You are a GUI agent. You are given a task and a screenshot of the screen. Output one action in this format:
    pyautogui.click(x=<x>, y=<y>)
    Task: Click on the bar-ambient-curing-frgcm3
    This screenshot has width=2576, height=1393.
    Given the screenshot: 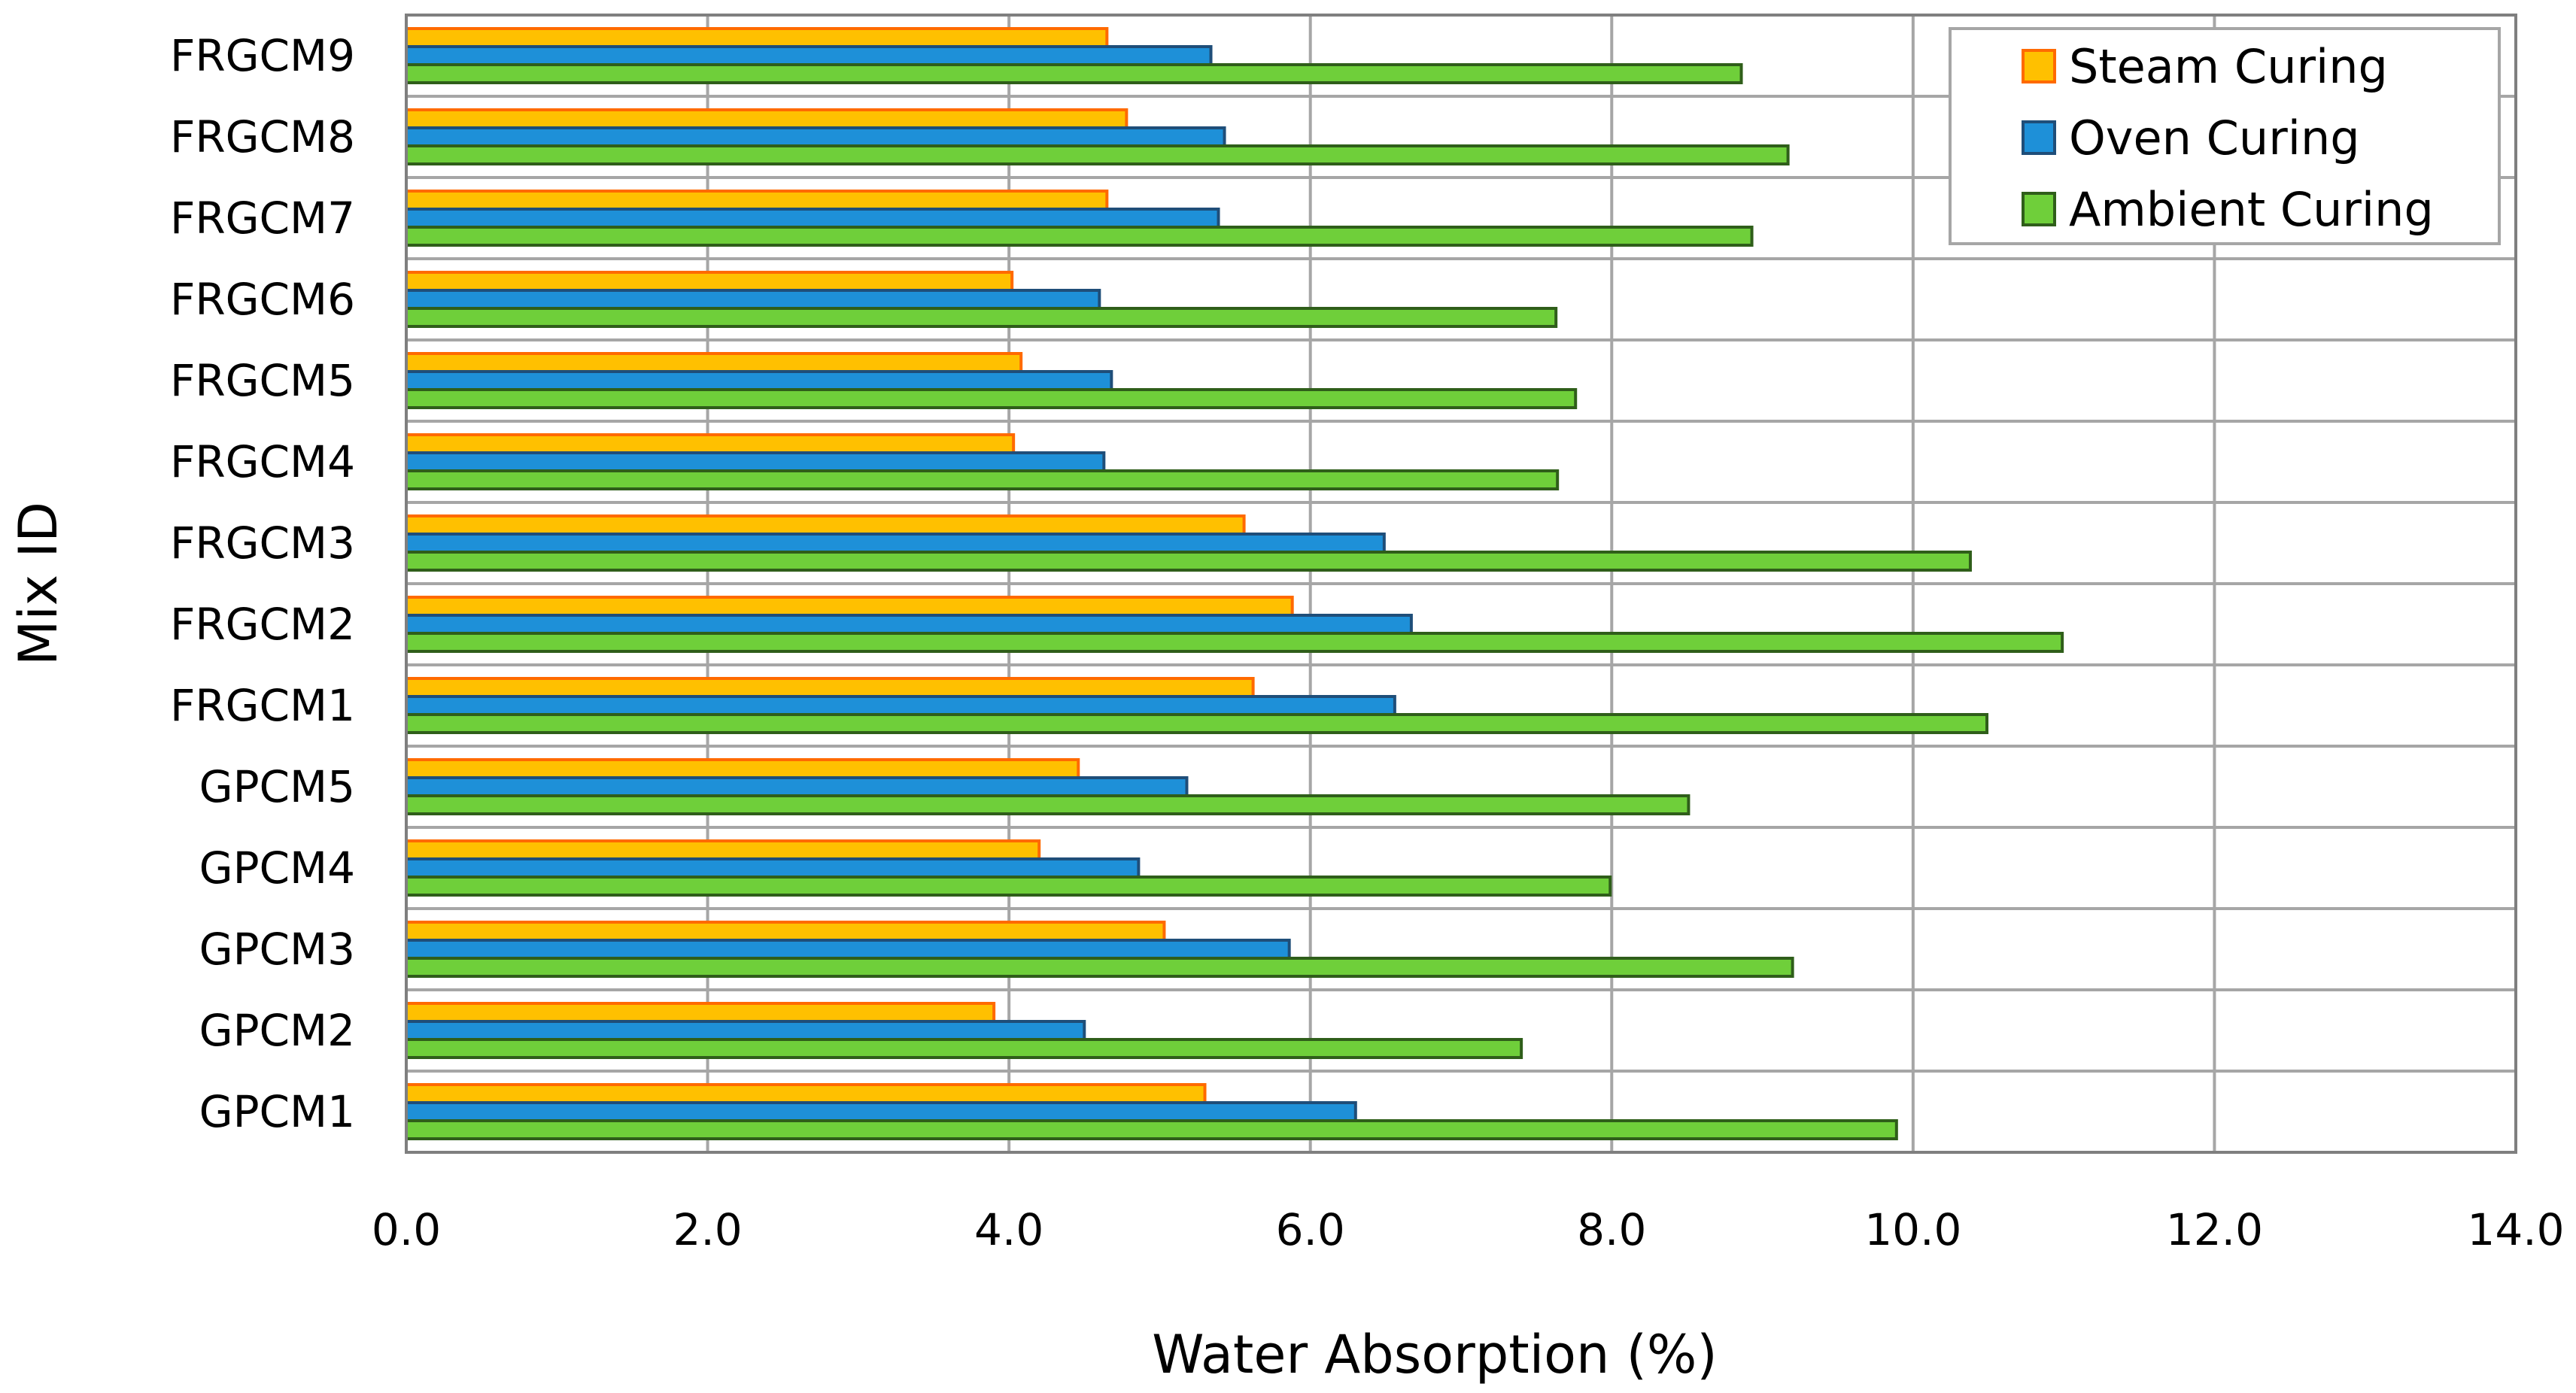 What is the action you would take?
    pyautogui.click(x=1188, y=562)
    